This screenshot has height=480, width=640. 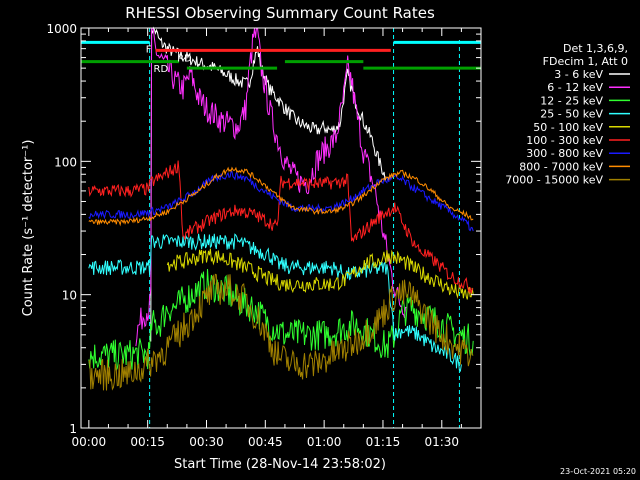 What do you see at coordinates (561, 166) in the screenshot?
I see `legend-entry-label: 800 - 7000 keV` at bounding box center [561, 166].